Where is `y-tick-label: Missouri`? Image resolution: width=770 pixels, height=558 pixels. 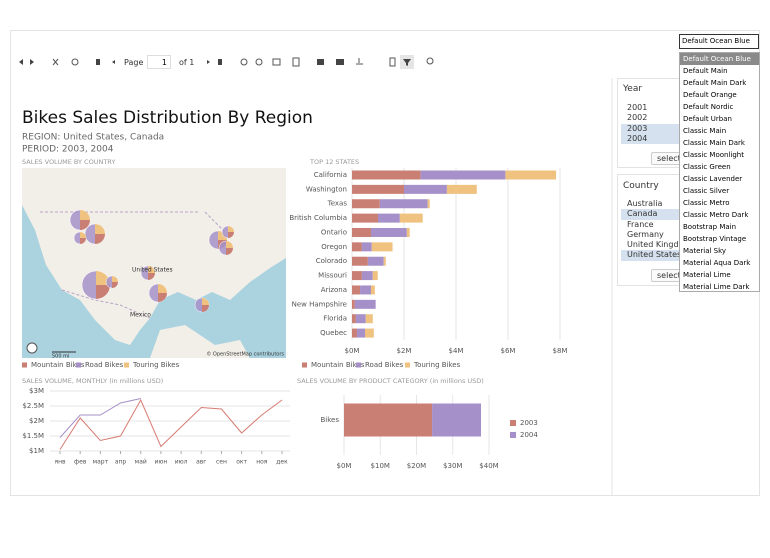
y-tick-label: Missouri is located at coordinates (332, 276).